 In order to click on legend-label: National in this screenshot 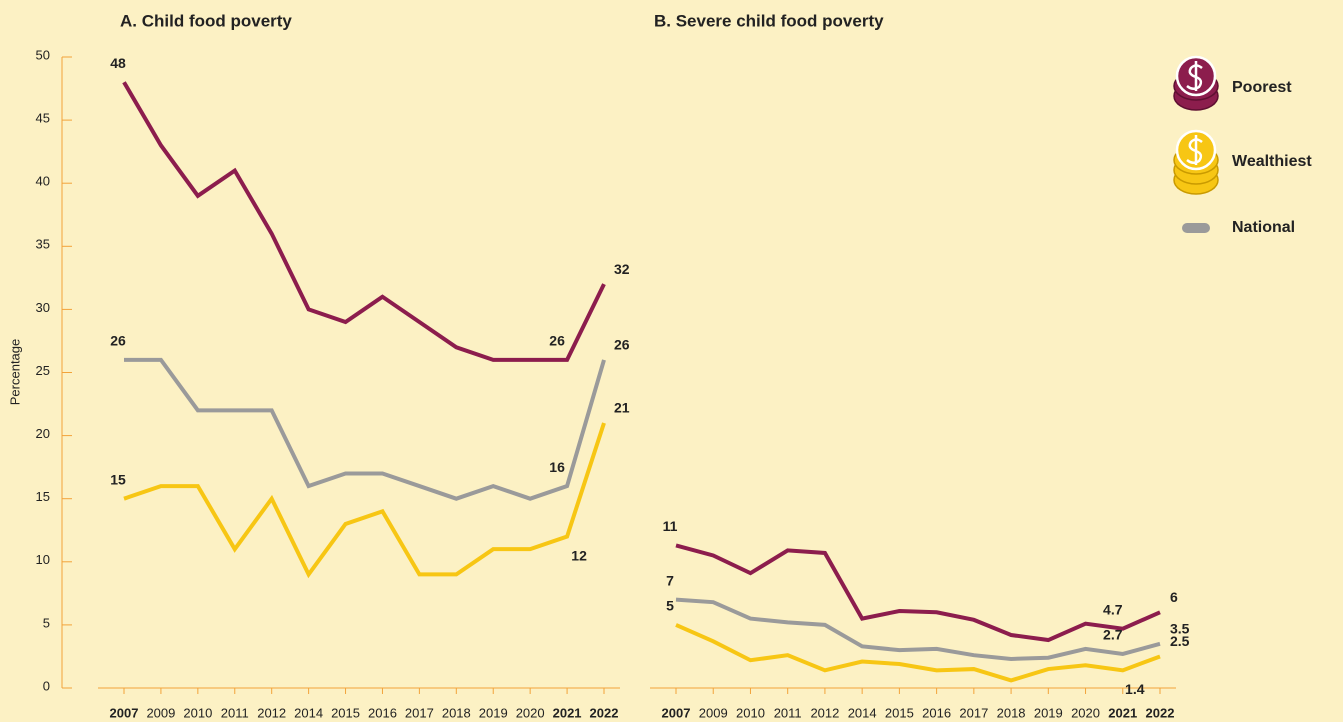, I will do `click(1263, 227)`.